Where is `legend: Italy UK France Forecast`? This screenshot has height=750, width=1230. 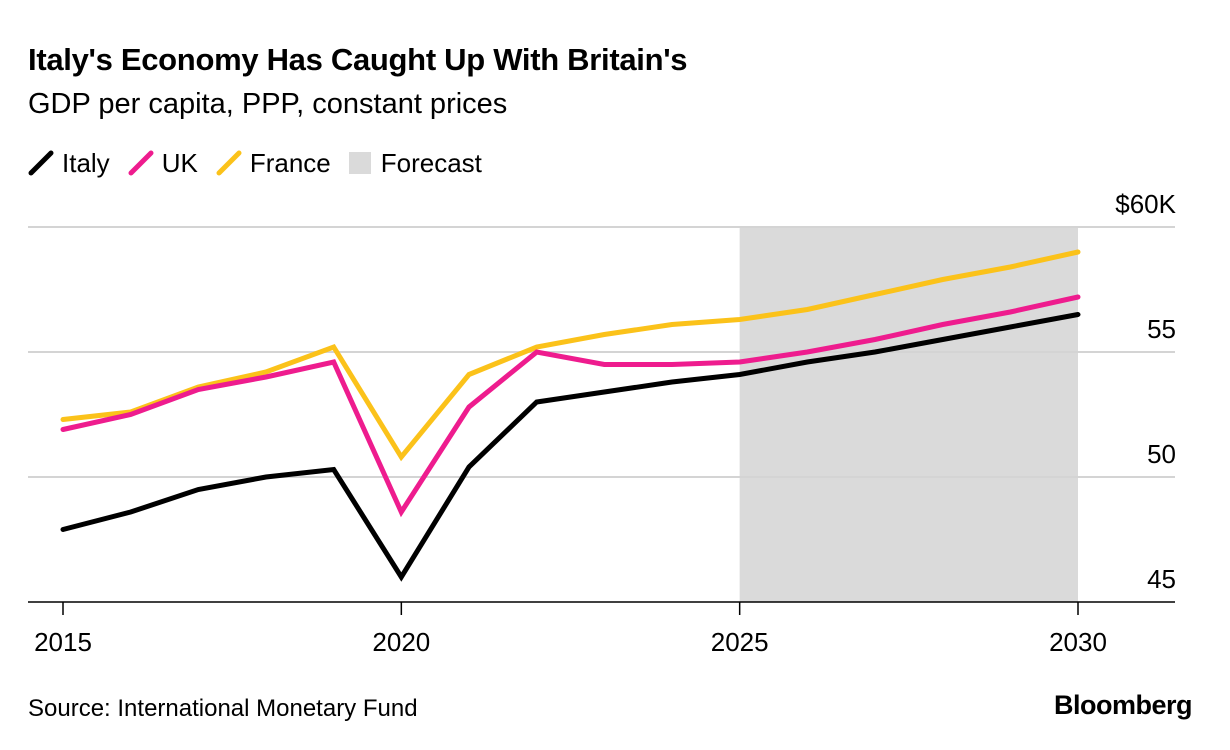
legend: Italy UK France Forecast is located at coordinates (264, 163).